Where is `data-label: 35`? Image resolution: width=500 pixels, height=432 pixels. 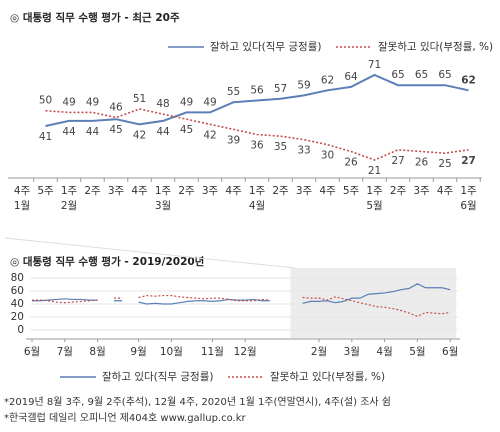
data-label: 35 is located at coordinates (280, 147).